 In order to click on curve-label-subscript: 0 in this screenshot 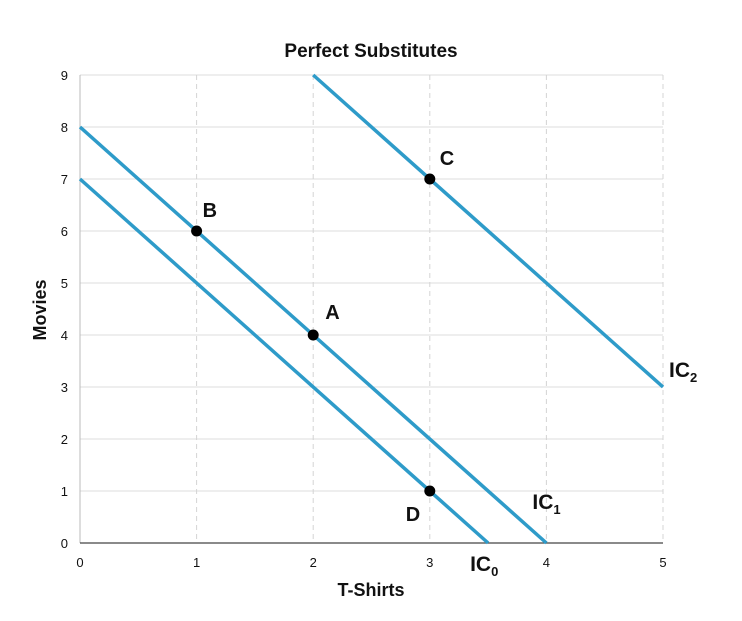, I will do `click(494, 571)`.